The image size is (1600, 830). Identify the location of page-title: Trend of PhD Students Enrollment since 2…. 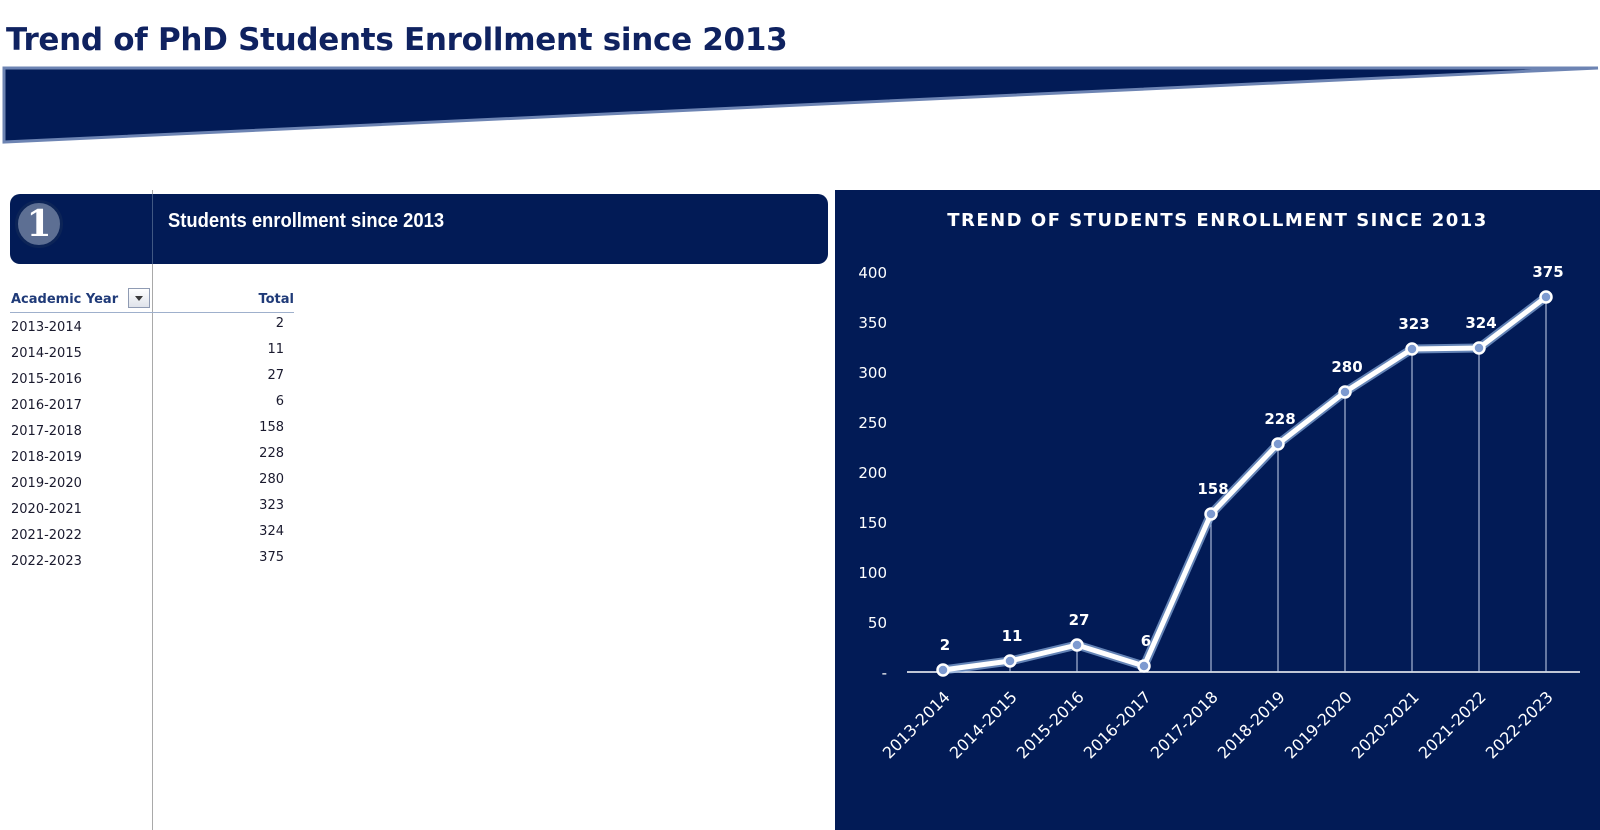
(397, 40).